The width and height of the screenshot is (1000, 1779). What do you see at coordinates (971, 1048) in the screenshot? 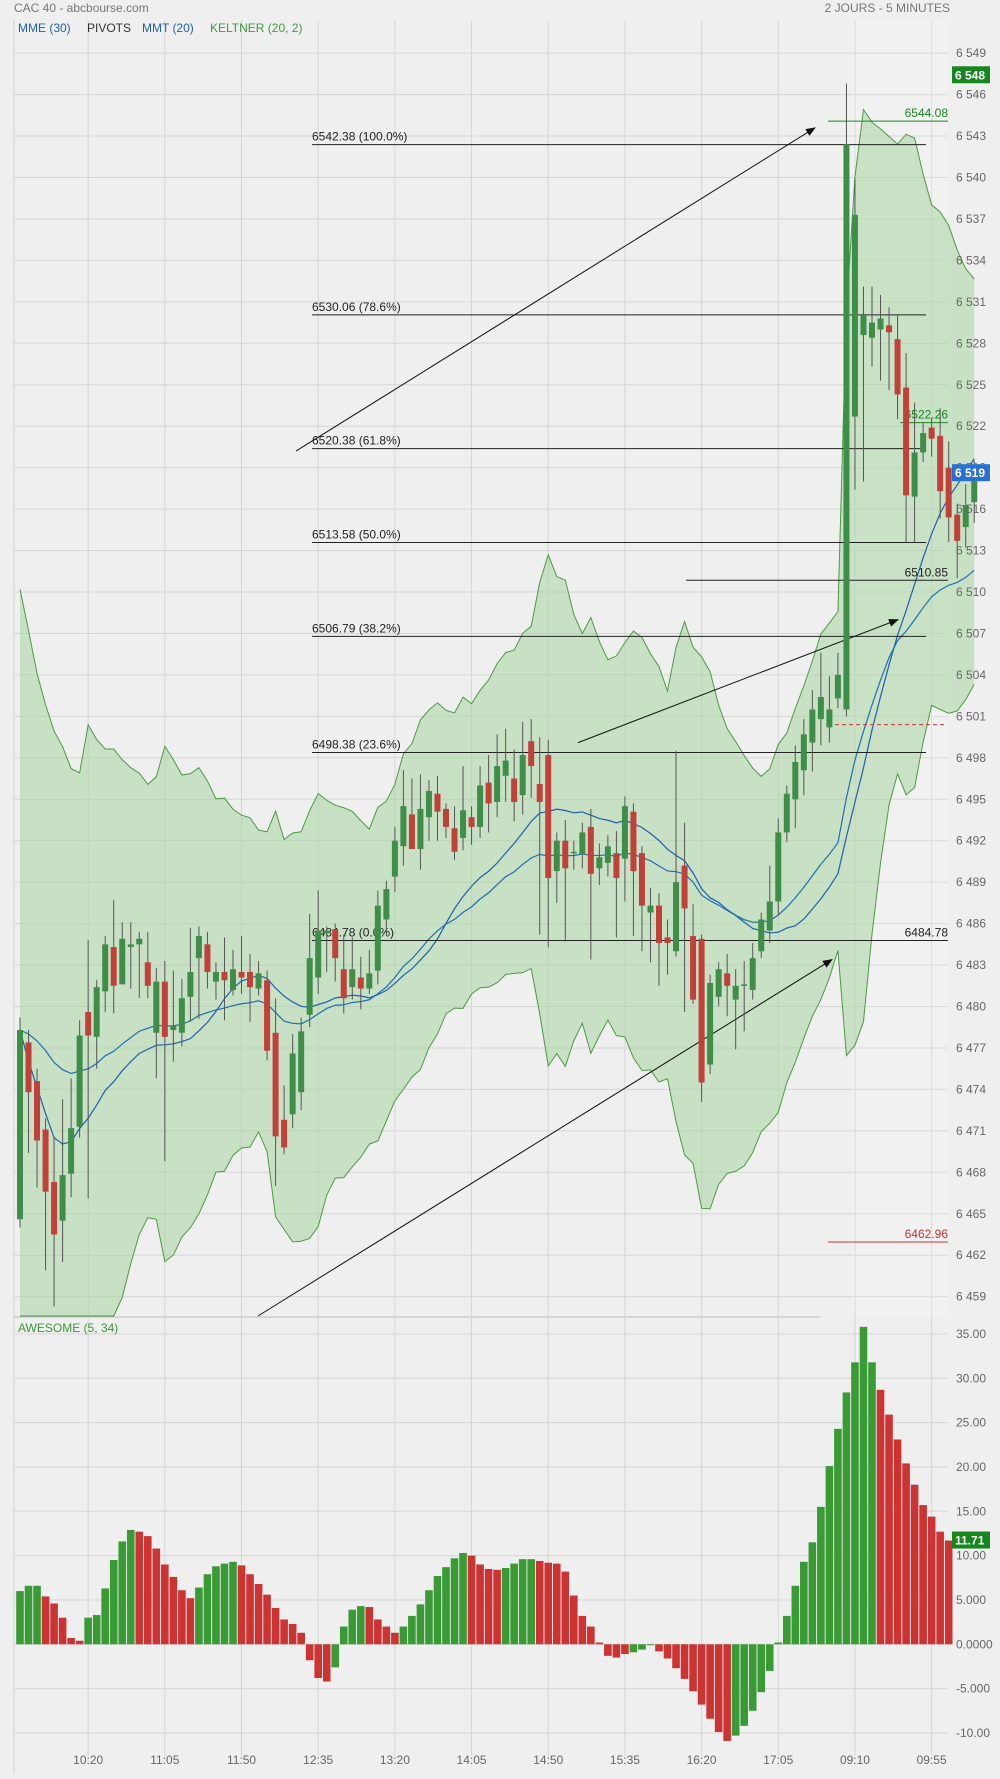
I see `y-tick-label: 6 477` at bounding box center [971, 1048].